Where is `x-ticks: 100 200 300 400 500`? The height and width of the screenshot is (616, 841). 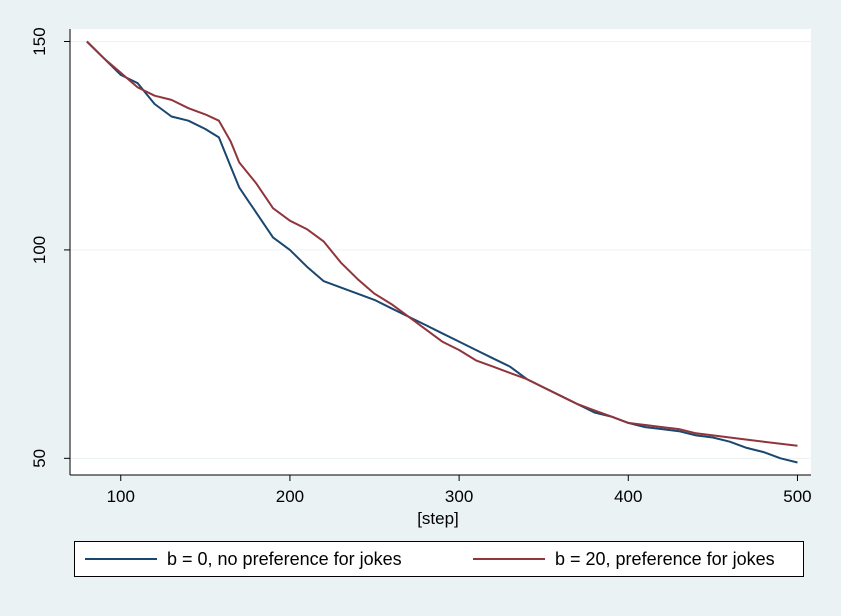
x-ticks: 100 200 300 400 500 is located at coordinates (459, 490).